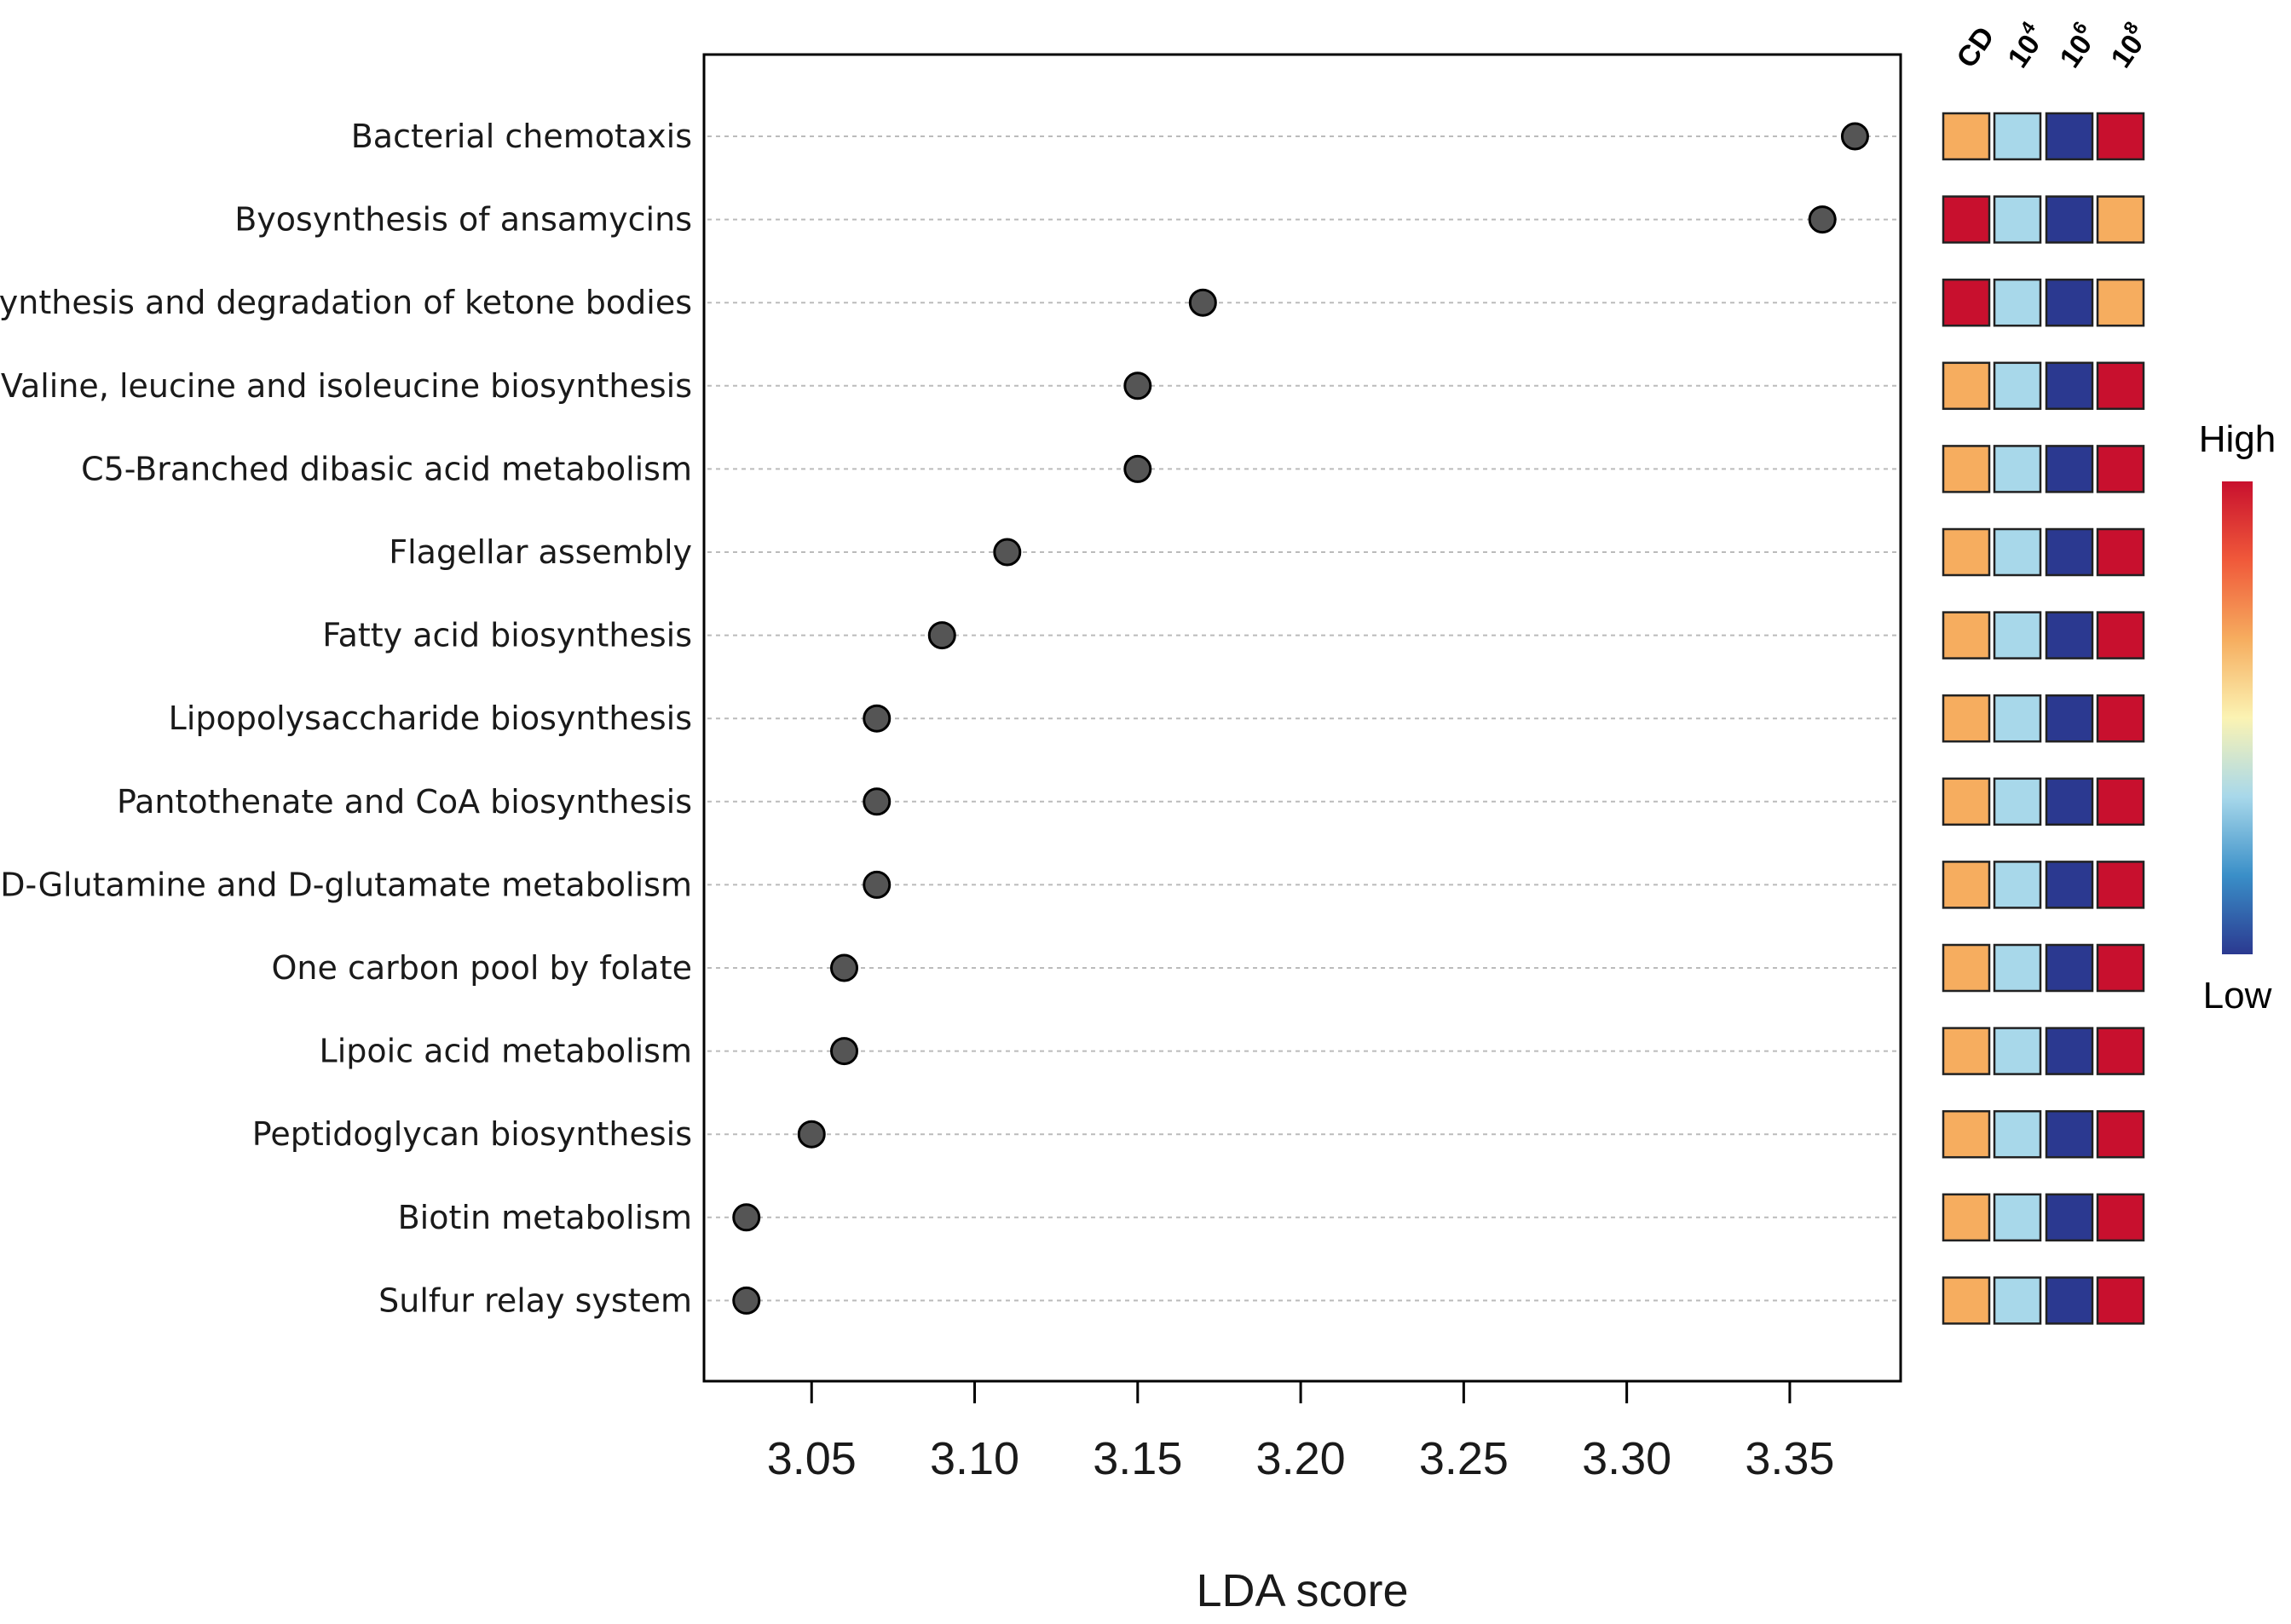 This screenshot has width=2291, height=1624. I want to click on heatmap-column-header: CD, so click(1975, 47).